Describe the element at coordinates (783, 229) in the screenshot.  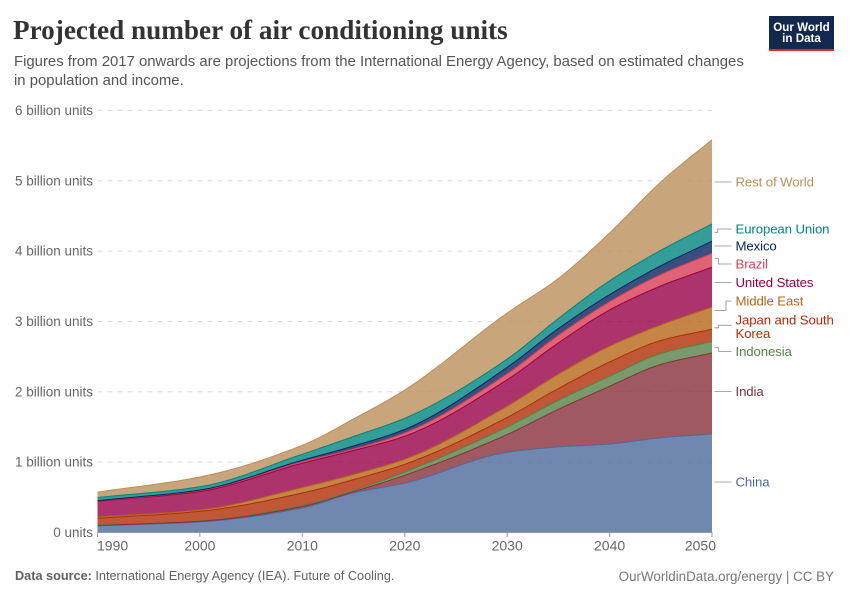
I see `svg-text: European Union` at that location.